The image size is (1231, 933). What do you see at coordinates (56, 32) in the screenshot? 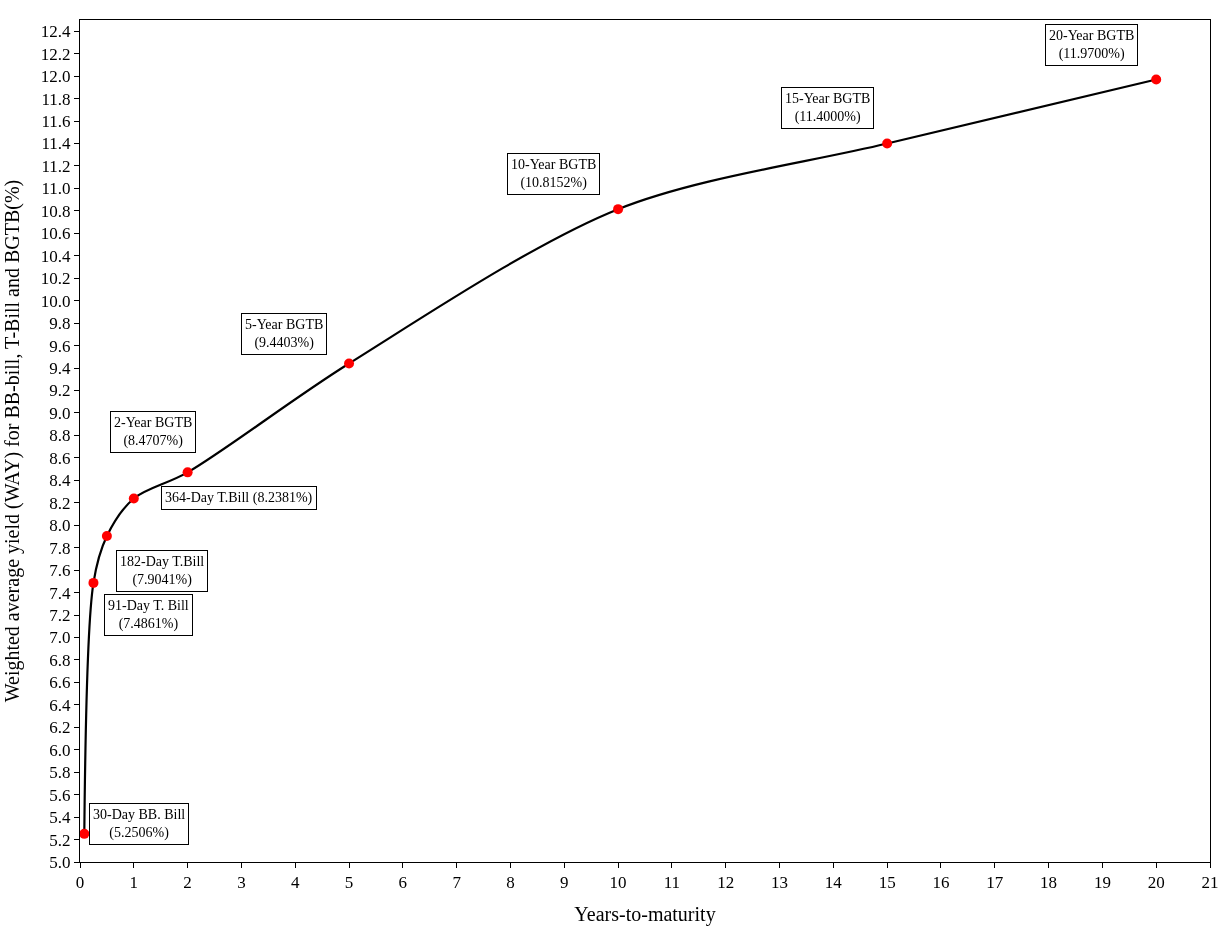
I see `y-tick-label: 12.4` at bounding box center [56, 32].